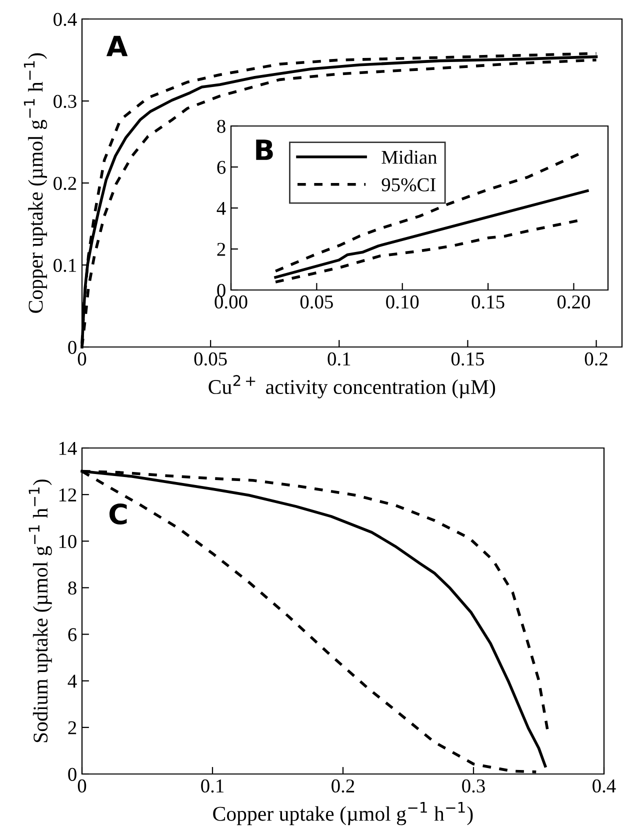  Describe the element at coordinates (65, 19) in the screenshot. I see `y-tick-label: 0.4` at that location.